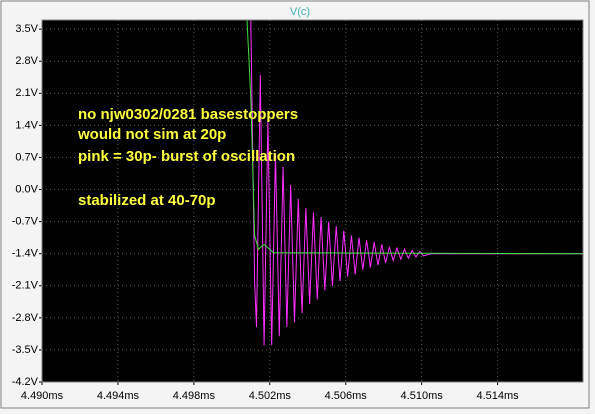 Image resolution: width=595 pixels, height=414 pixels. I want to click on y-tick-label: -2.1V, so click(25, 286).